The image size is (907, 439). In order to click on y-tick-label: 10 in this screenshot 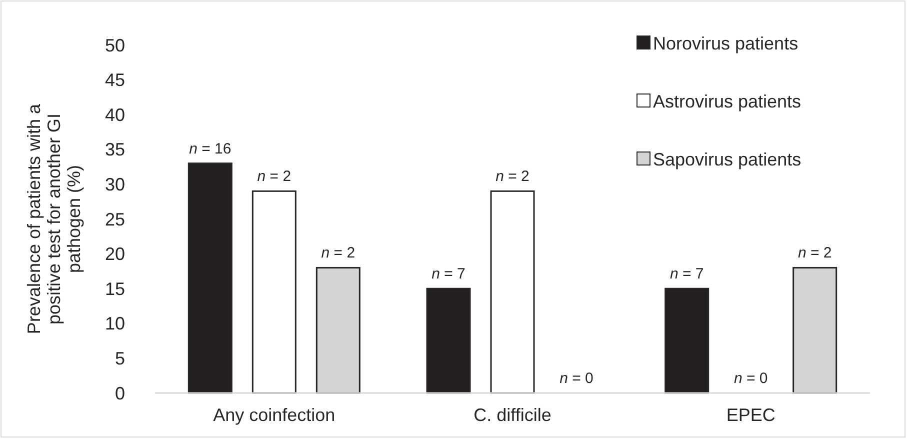, I will do `click(114, 324)`.